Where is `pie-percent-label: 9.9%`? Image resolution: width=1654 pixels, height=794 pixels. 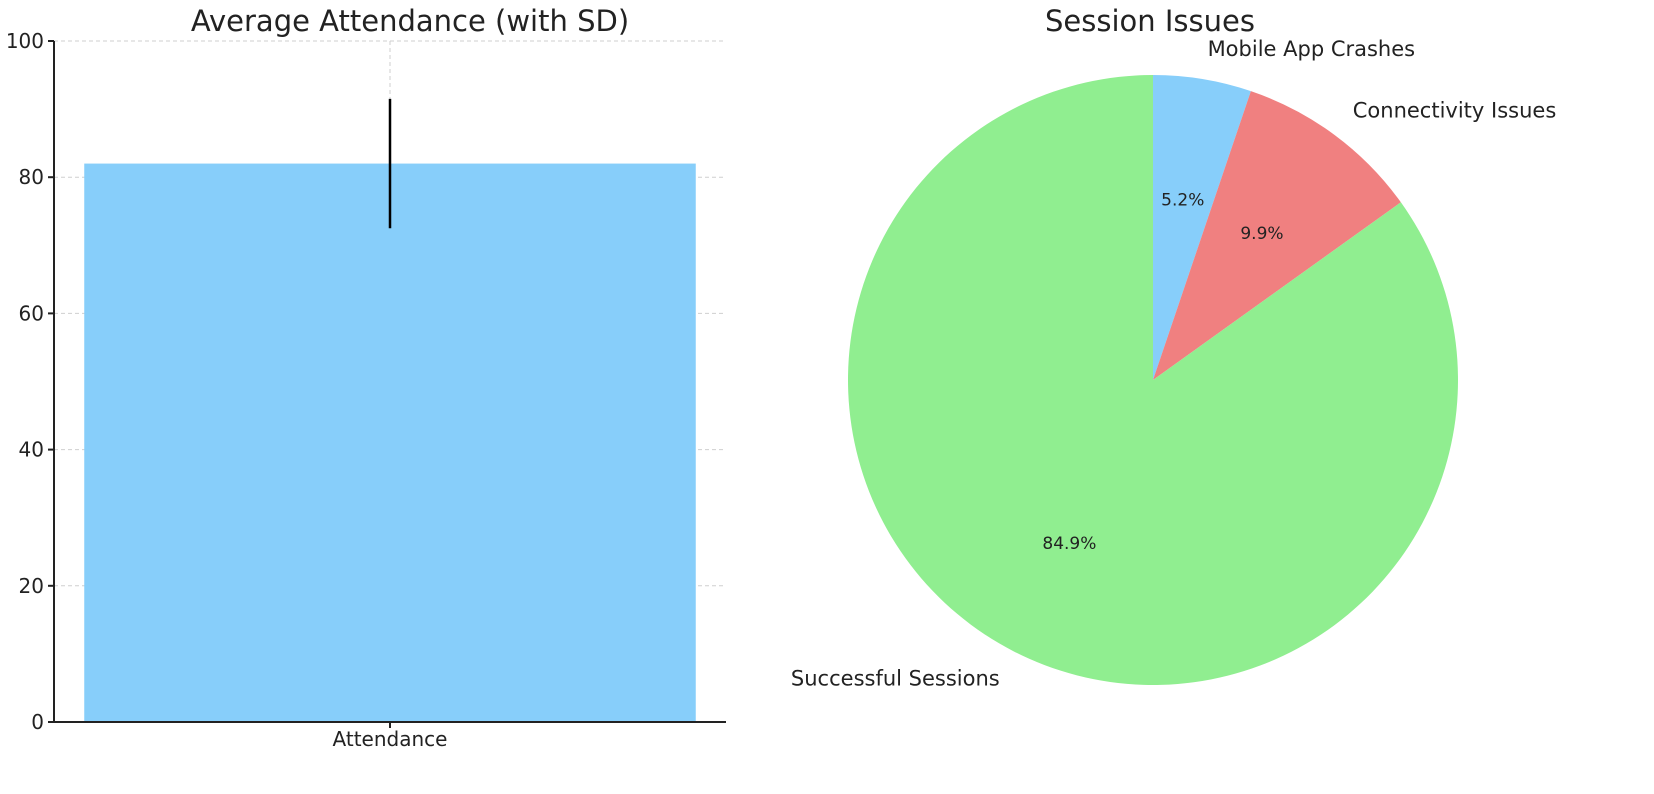 pie-percent-label: 9.9% is located at coordinates (1261, 234).